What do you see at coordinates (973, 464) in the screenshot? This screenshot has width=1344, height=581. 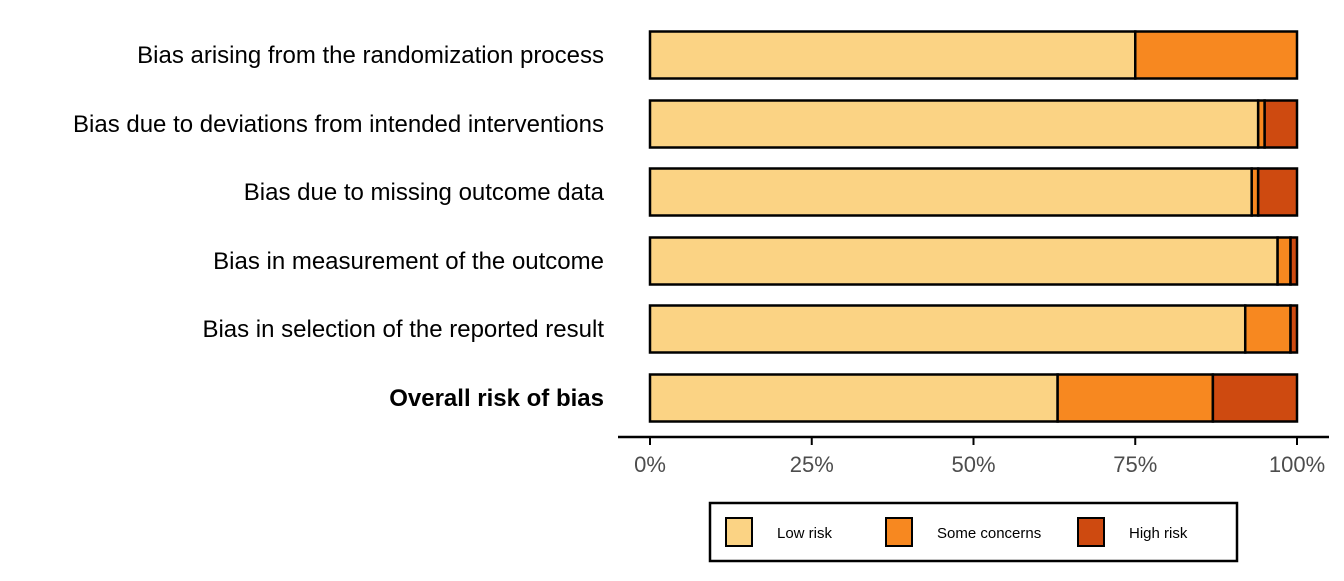 I see `x-tick-label-50: 50%` at bounding box center [973, 464].